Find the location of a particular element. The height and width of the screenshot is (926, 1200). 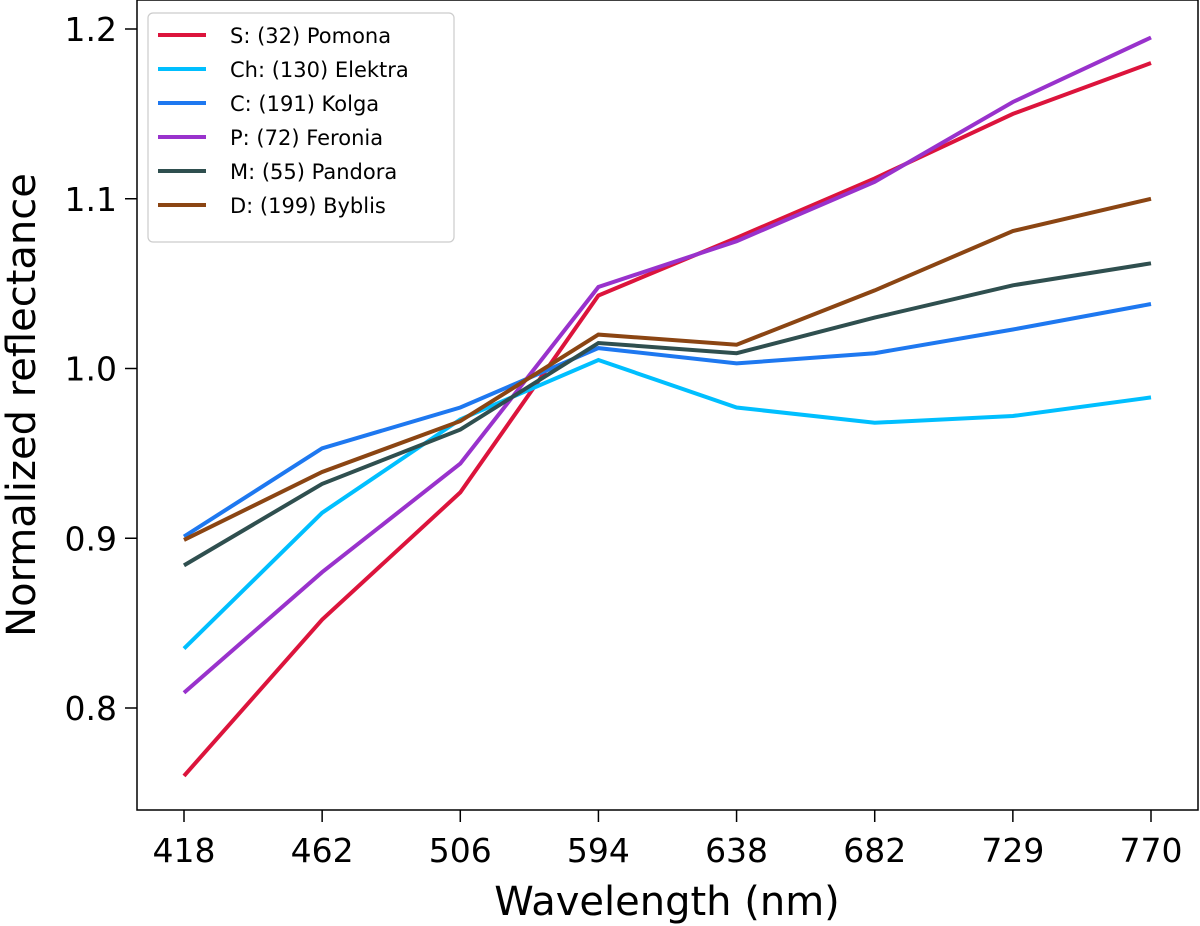

legend-label: P: (72) Feronia is located at coordinates (306, 138).